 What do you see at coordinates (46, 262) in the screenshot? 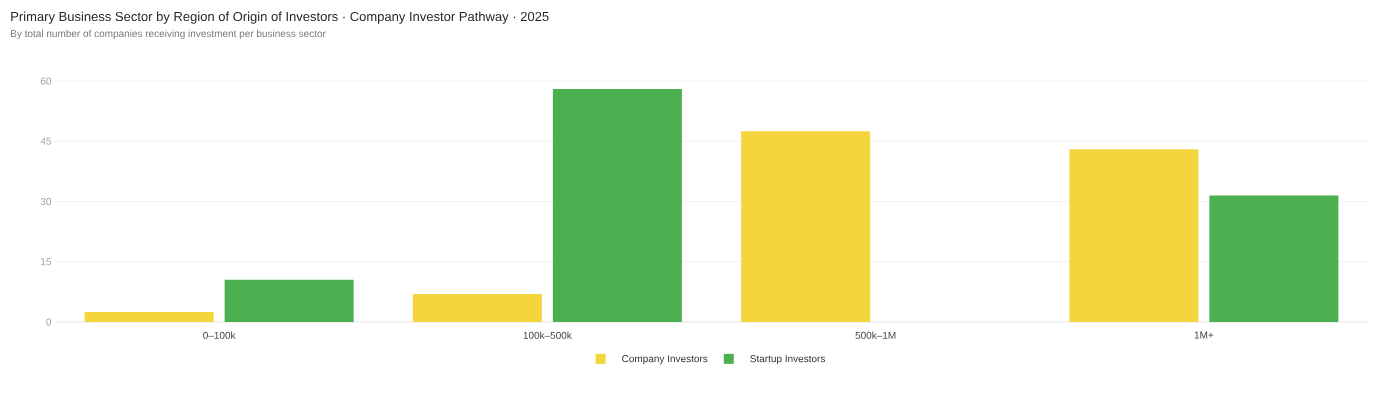
I see `y-tick-label: 15` at bounding box center [46, 262].